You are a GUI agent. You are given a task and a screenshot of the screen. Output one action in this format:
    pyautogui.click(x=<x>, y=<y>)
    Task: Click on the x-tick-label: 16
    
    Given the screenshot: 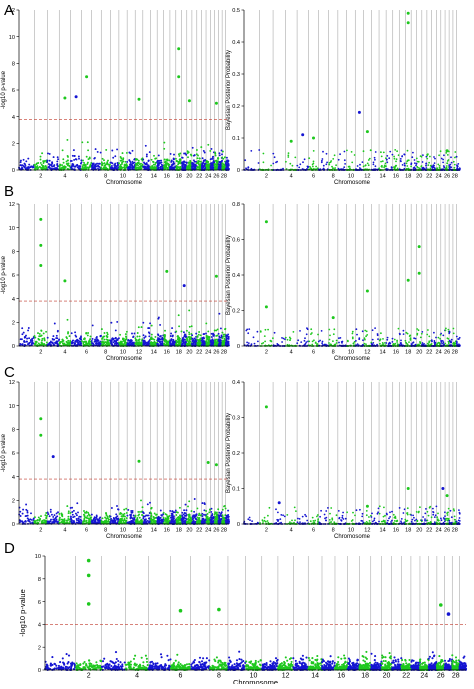 What is the action you would take?
    pyautogui.click(x=396, y=177)
    